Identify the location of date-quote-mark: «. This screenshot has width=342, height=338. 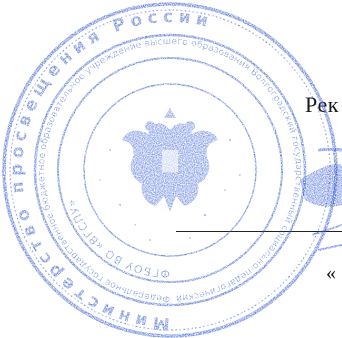
(331, 273).